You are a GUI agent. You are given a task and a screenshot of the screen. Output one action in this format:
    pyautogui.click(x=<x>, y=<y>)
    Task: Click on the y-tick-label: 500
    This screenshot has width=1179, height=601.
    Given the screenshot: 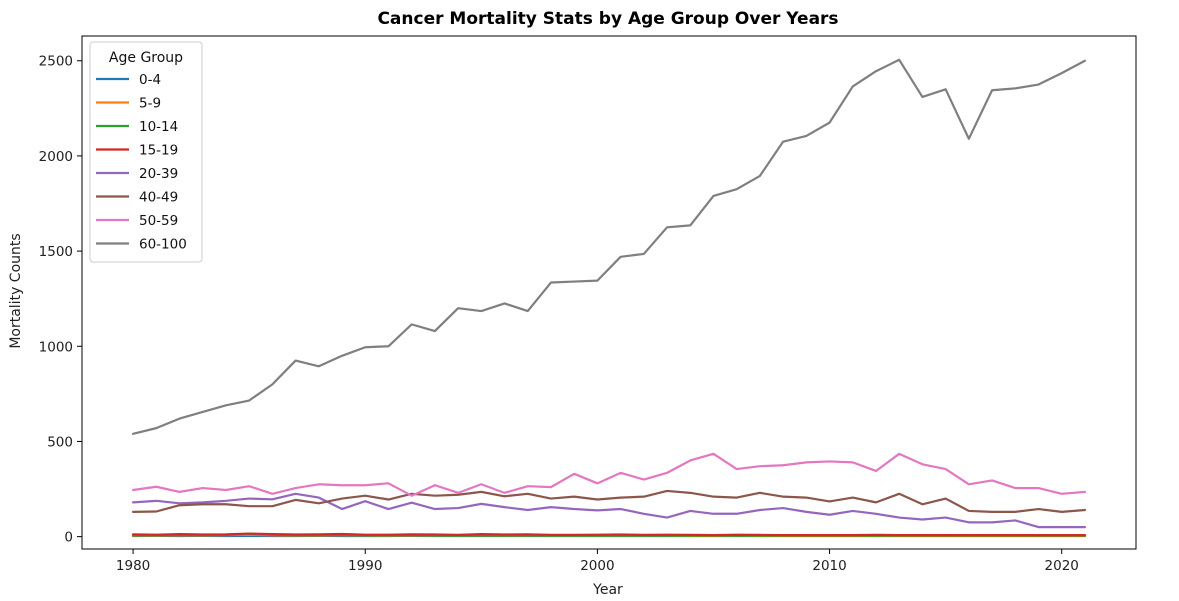 What is the action you would take?
    pyautogui.click(x=60, y=442)
    